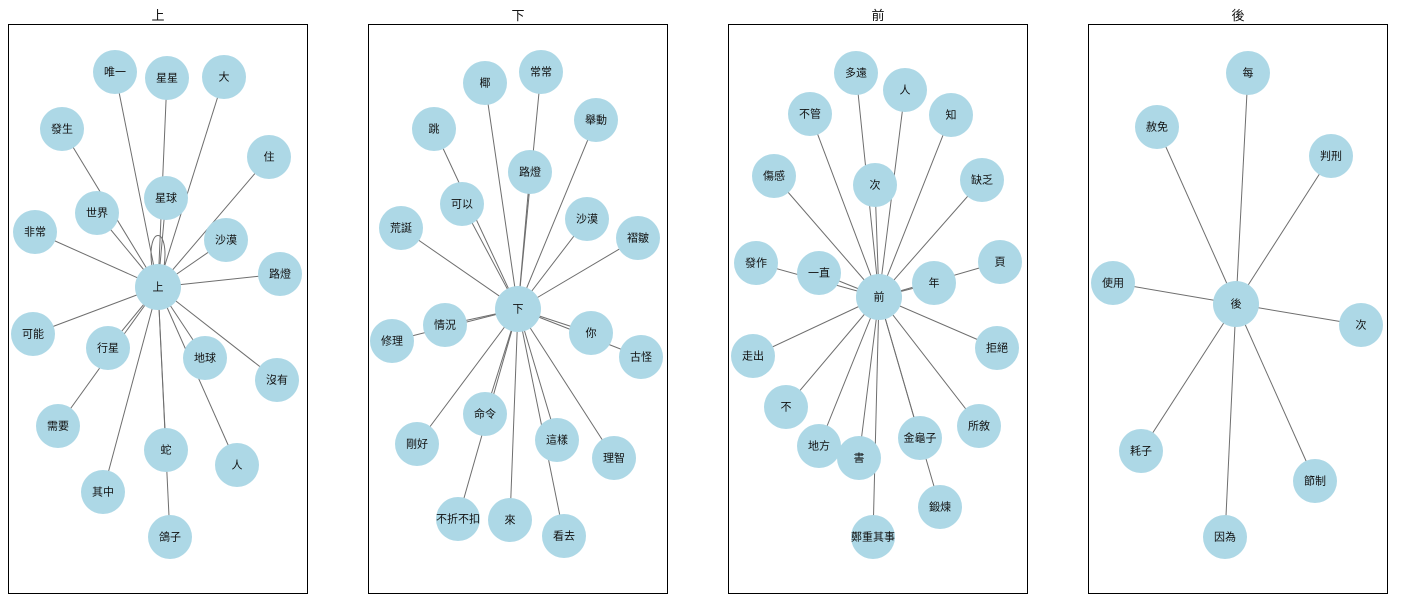 The image size is (1418, 594). I want to click on graph-node: 非常, so click(35, 232).